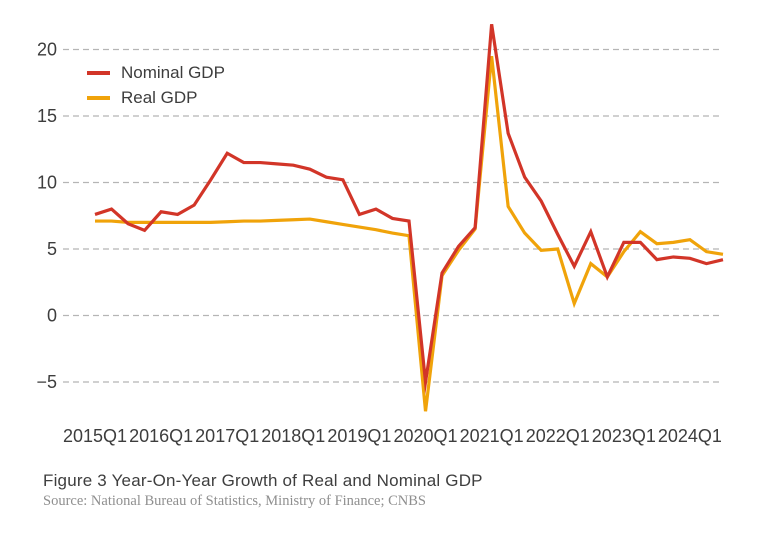 The height and width of the screenshot is (552, 765). I want to click on y-axis-tick-label: 5, so click(52, 249).